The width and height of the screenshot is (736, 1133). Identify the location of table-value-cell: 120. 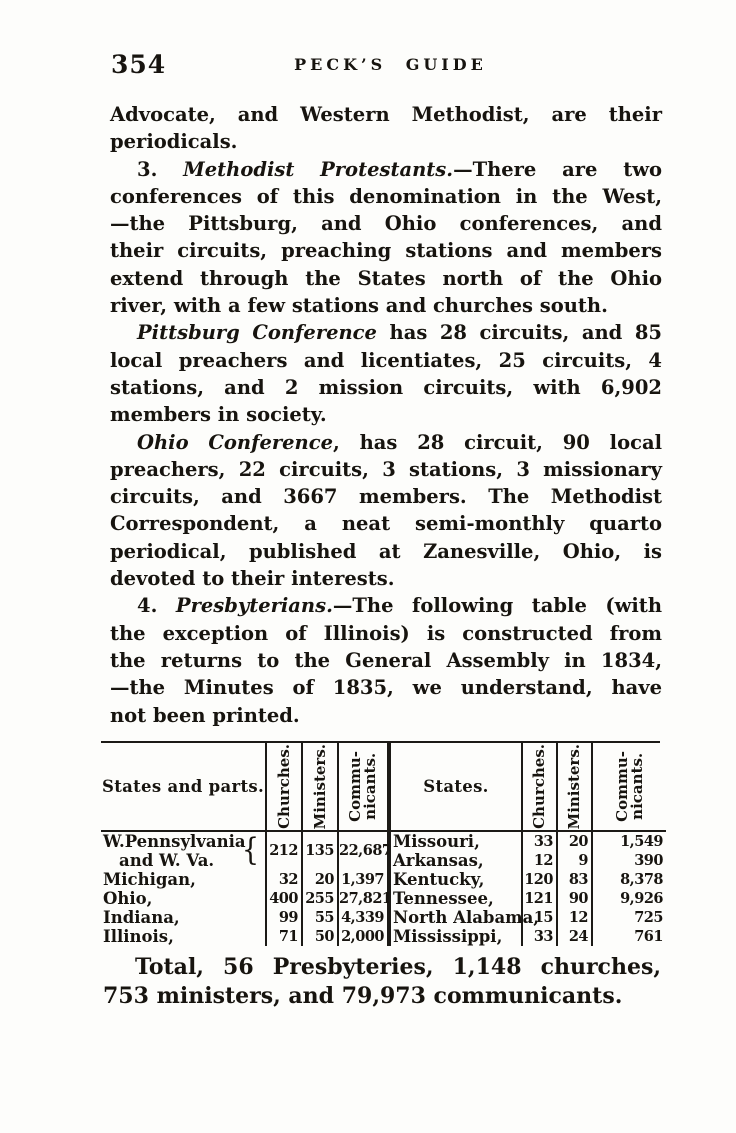
(538, 879).